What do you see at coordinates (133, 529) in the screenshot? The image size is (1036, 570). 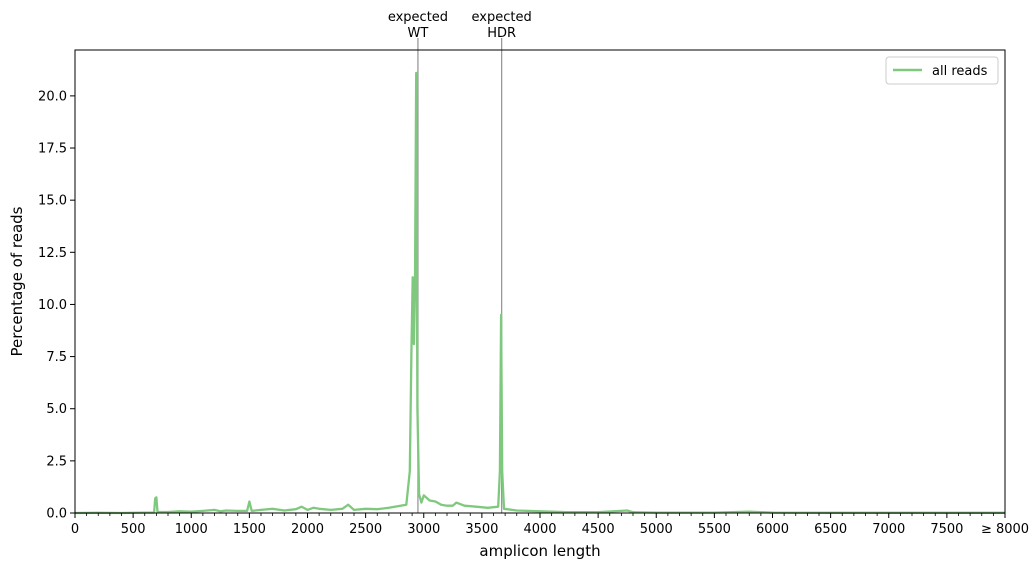 I see `x-tick-label: 500` at bounding box center [133, 529].